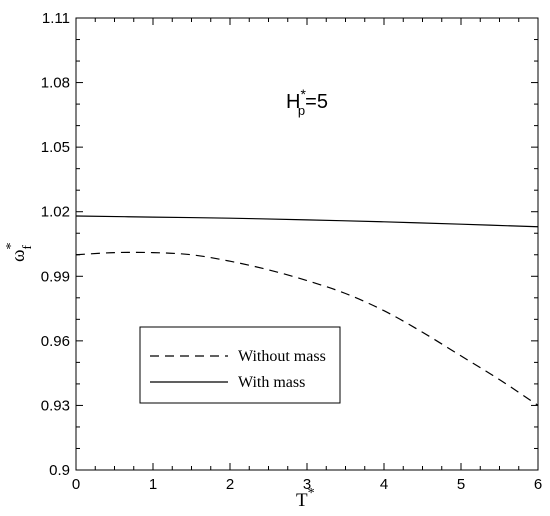 The height and width of the screenshot is (516, 550). Describe the element at coordinates (76, 484) in the screenshot. I see `x-tick-label: 0` at that location.